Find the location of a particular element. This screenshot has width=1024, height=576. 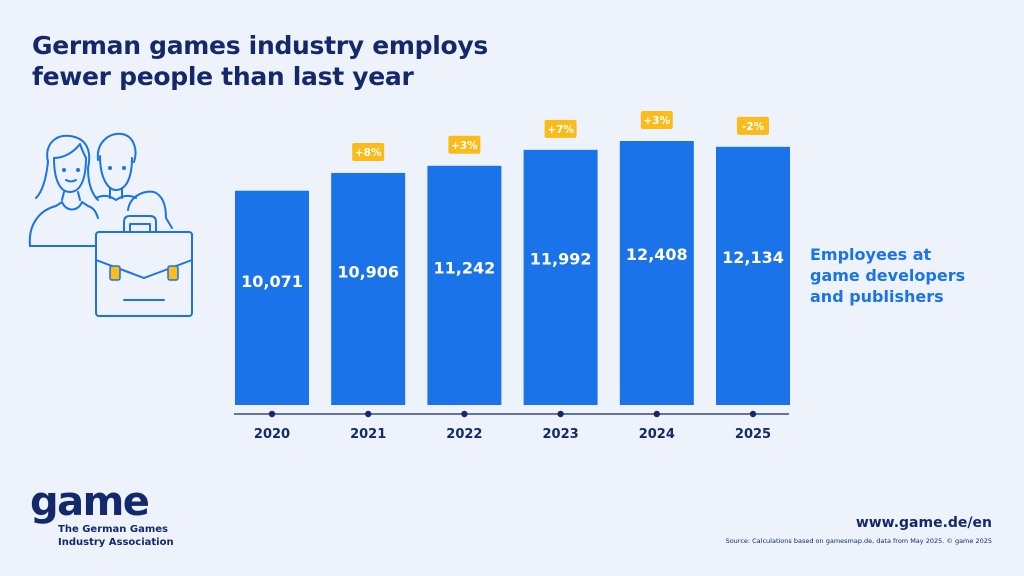

change-label-2023: +7% is located at coordinates (560, 130).